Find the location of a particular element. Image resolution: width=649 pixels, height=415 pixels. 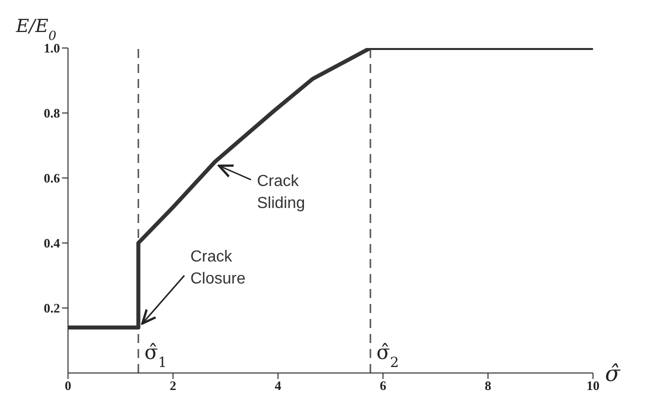

y-tick-label: 0.6 is located at coordinates (52, 178).